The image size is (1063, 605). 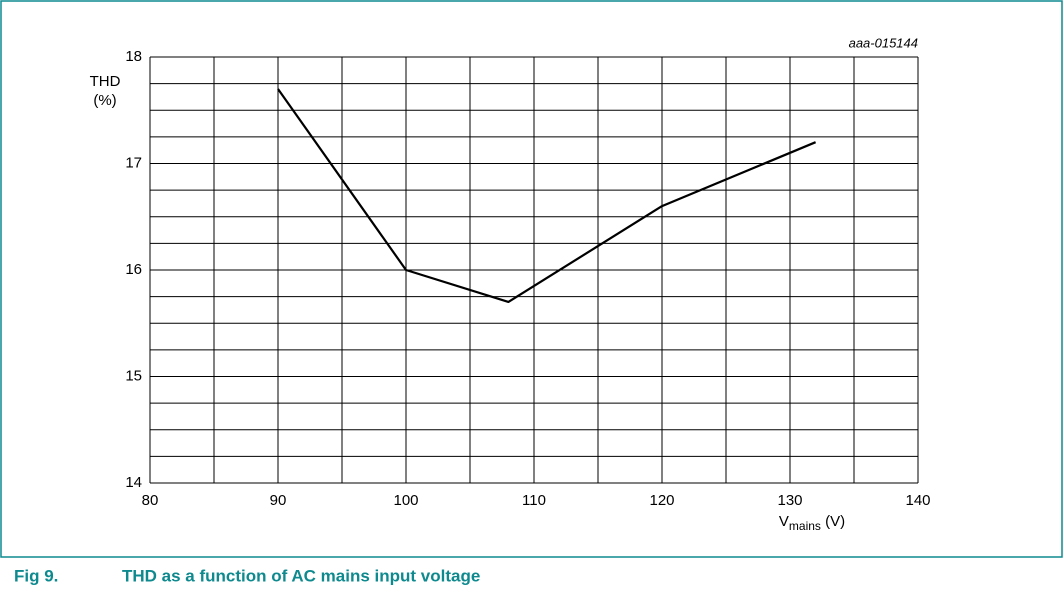 I want to click on x-tick-label: 120, so click(x=661, y=500).